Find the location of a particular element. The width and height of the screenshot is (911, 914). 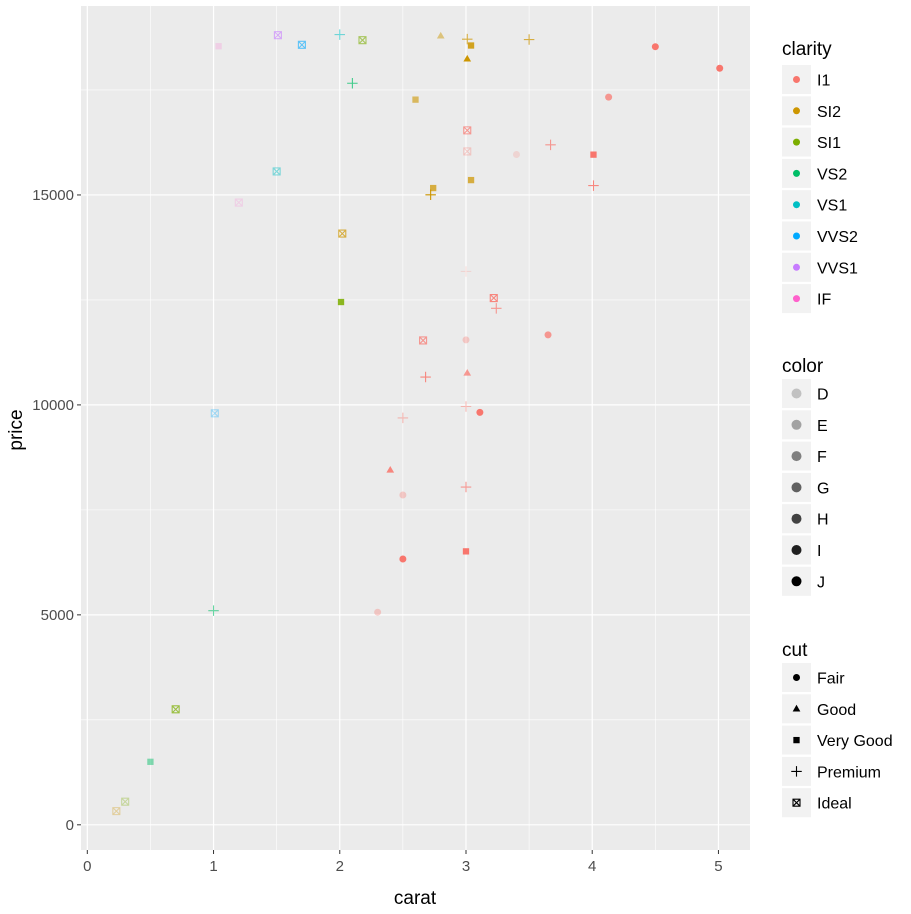

legend-label-color: F is located at coordinates (822, 457).